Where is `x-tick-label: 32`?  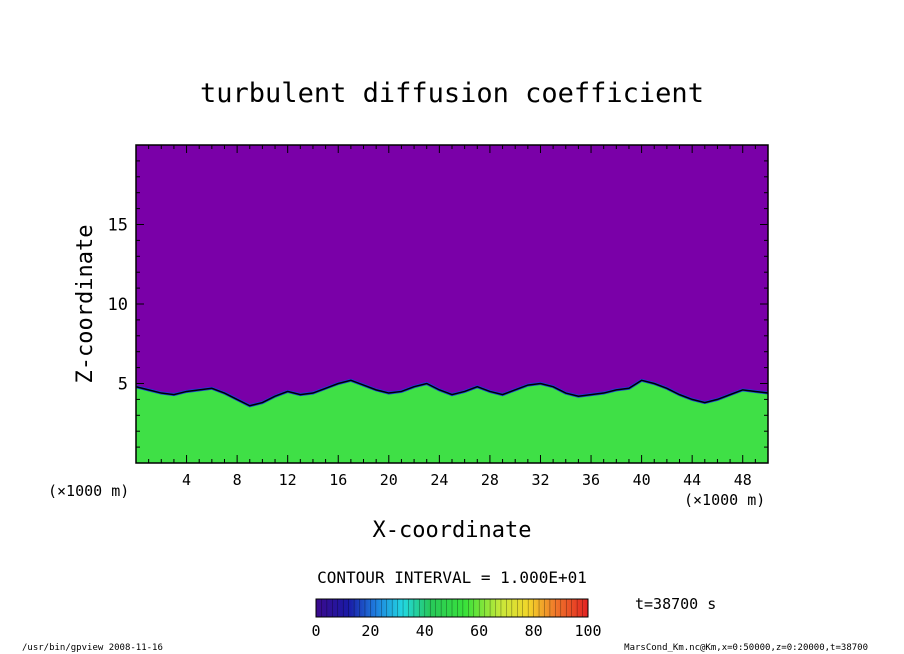
x-tick-label: 32 is located at coordinates (540, 480).